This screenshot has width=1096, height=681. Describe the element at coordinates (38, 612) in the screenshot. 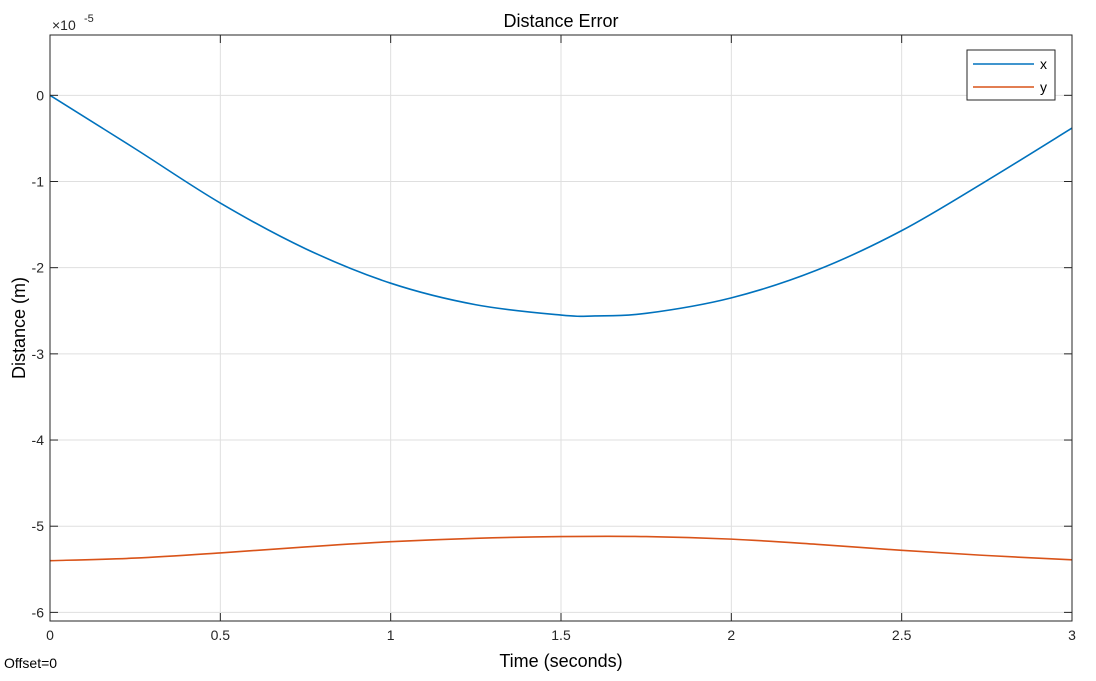

I see `y-tick-label: -6` at that location.